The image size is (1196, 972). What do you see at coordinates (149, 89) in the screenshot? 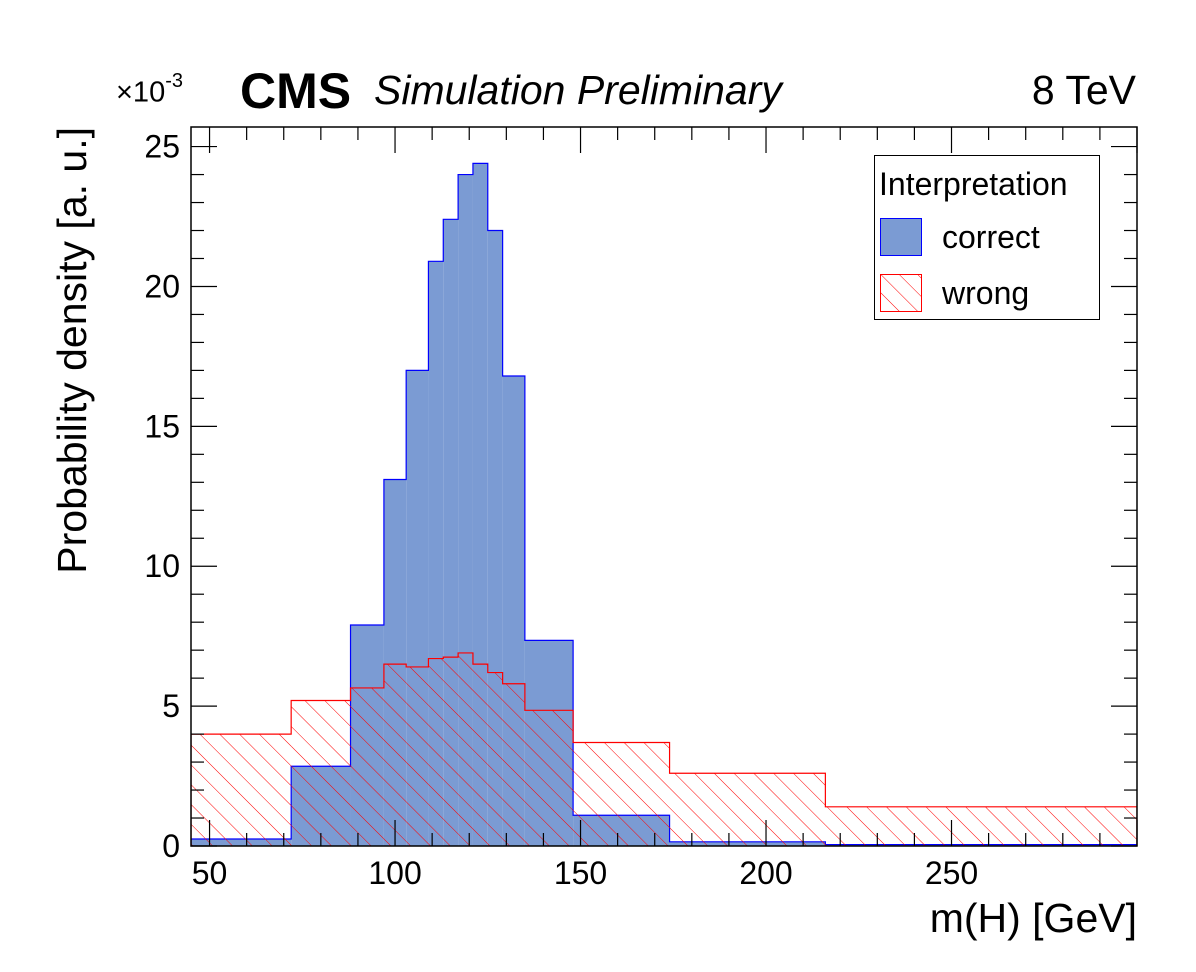
I see `y-axis-multiplier: ×10⁻³` at bounding box center [149, 89].